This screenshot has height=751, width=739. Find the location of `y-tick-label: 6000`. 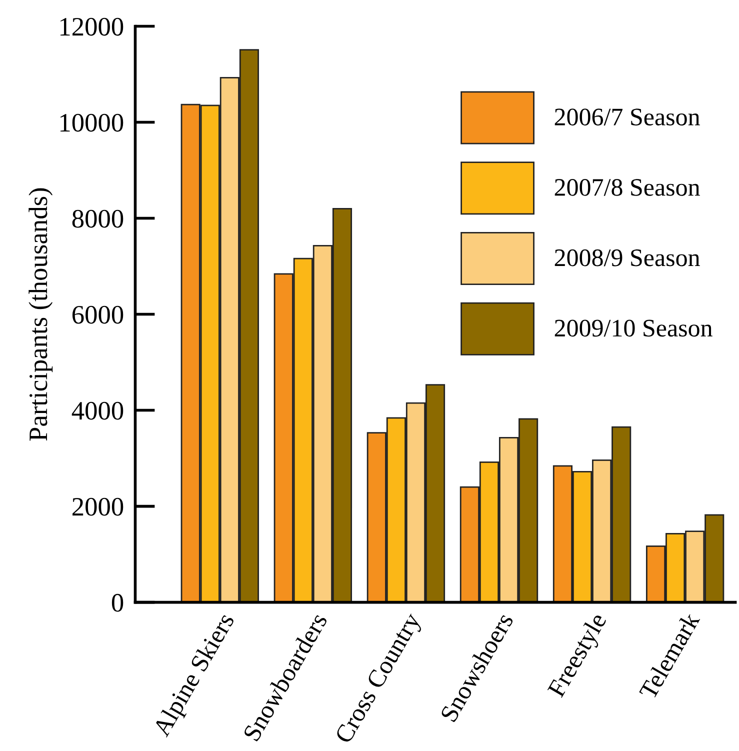

y-tick-label: 6000 is located at coordinates (98, 315).